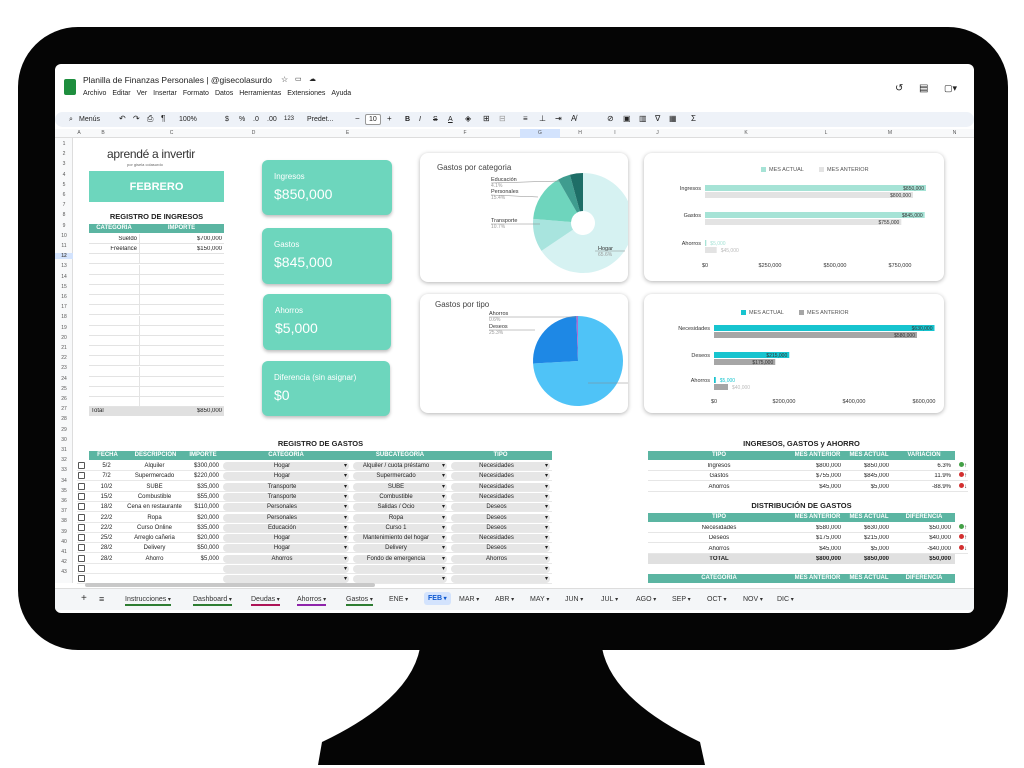 The height and width of the screenshot is (768, 1024). Describe the element at coordinates (555, 201) in the screenshot. I see `pie-slice-personales` at that location.